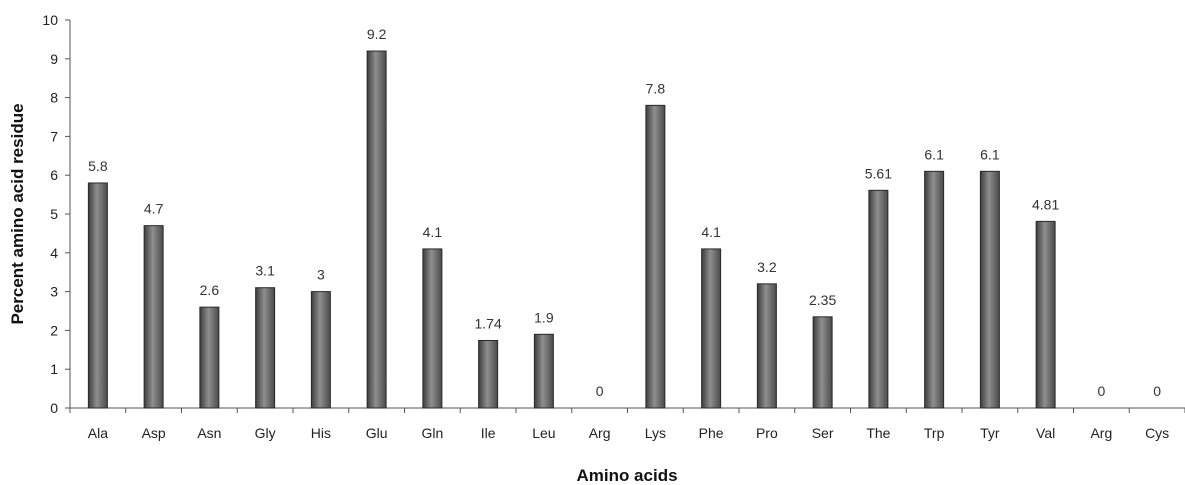  What do you see at coordinates (54, 59) in the screenshot?
I see `y-tick-label: 9` at bounding box center [54, 59].